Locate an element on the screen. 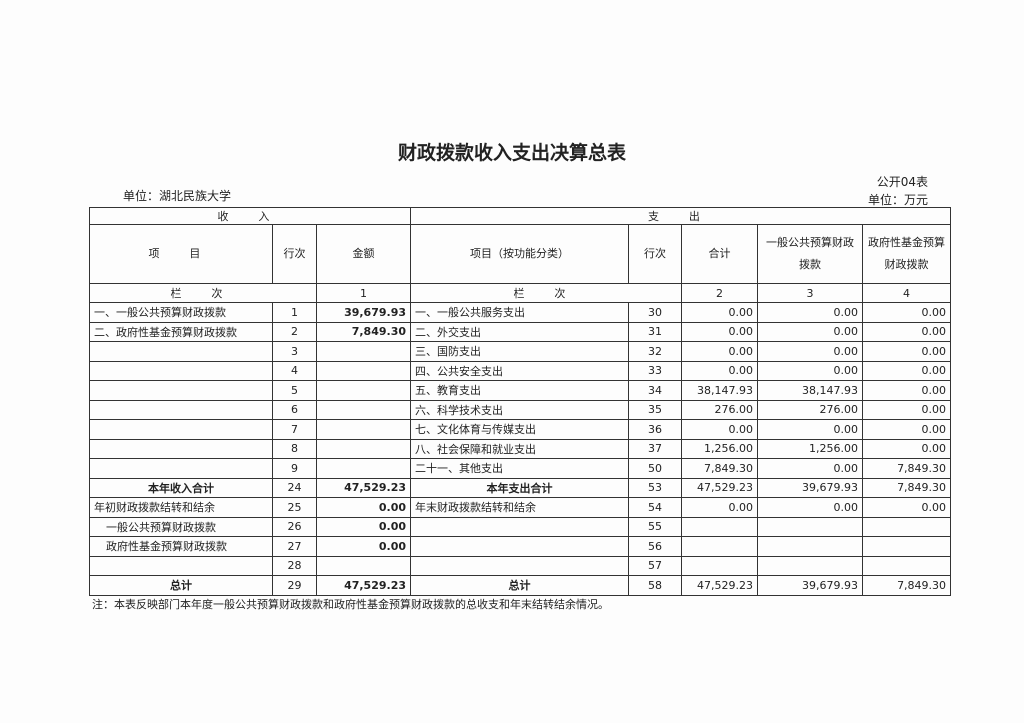 Image resolution: width=1024 pixels, height=723 pixels. table-cell: 50 is located at coordinates (655, 468).